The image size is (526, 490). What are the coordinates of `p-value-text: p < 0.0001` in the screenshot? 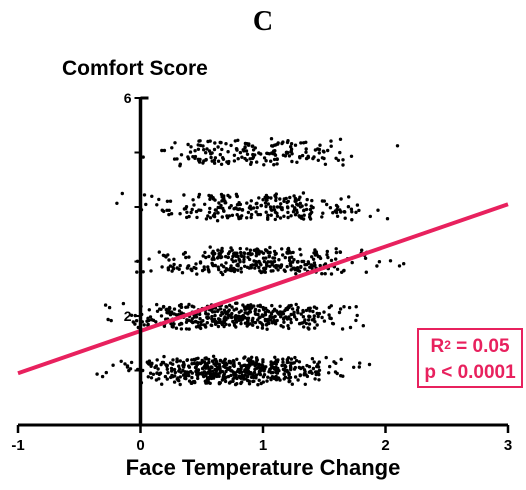 It's located at (470, 372).